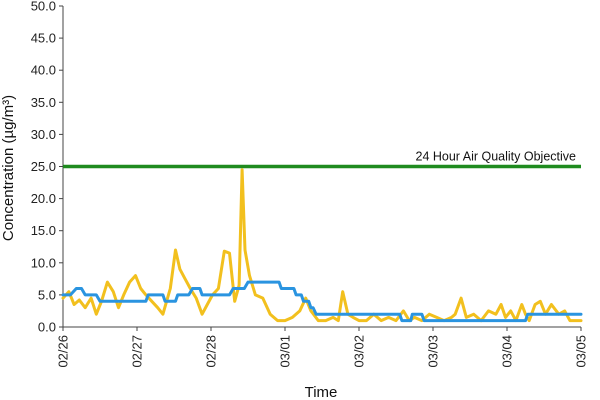  I want to click on x-tick-label: 03/04, so click(507, 351).